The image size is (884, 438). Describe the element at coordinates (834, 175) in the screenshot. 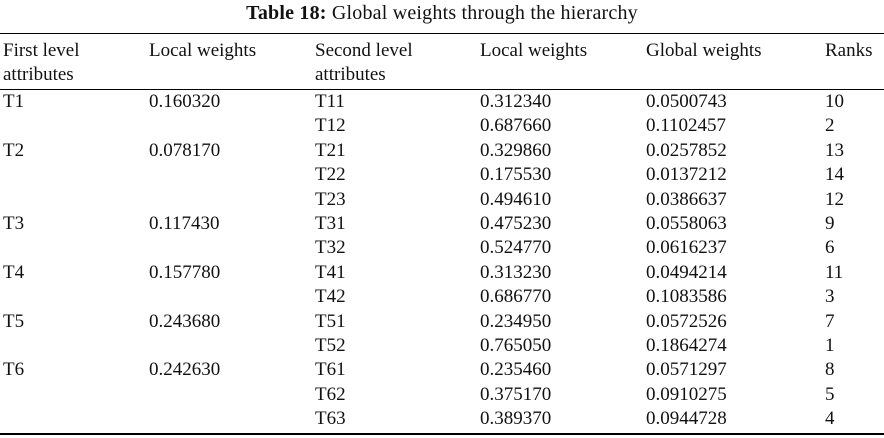

I see `cell-rank: 14` at that location.